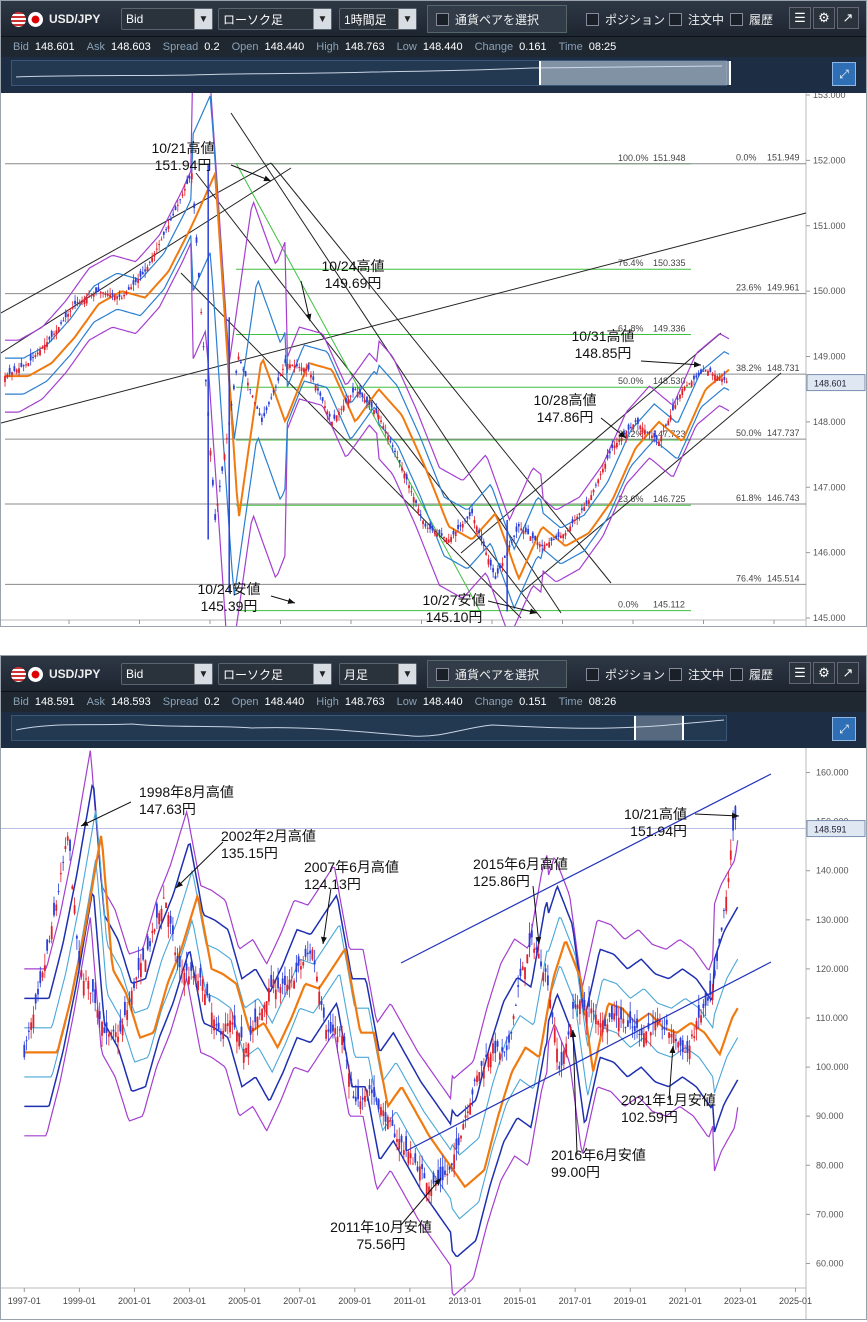 The height and width of the screenshot is (1322, 867). What do you see at coordinates (378, 19) in the screenshot?
I see `timeframe-select: 1時間足 ▼` at bounding box center [378, 19].